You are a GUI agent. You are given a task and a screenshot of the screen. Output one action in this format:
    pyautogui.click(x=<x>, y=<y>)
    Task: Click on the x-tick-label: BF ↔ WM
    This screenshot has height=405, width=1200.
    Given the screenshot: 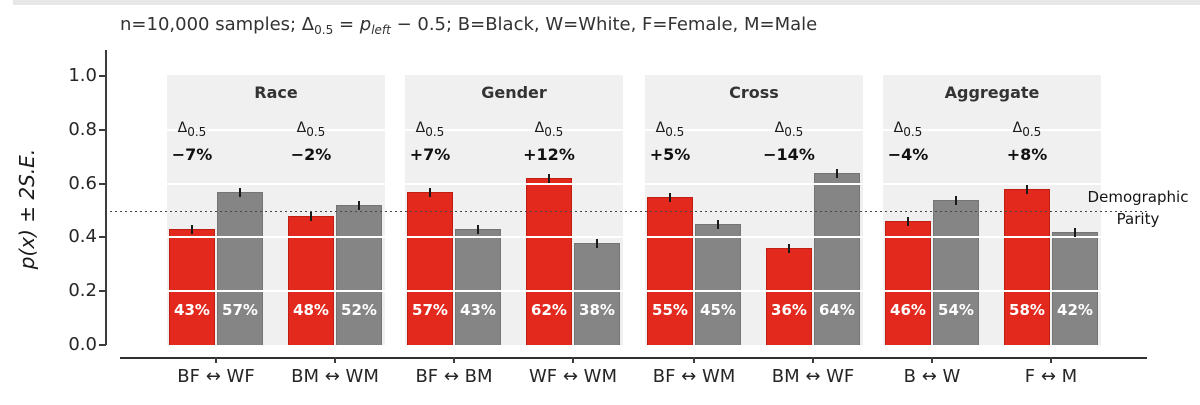 What is the action you would take?
    pyautogui.click(x=694, y=376)
    